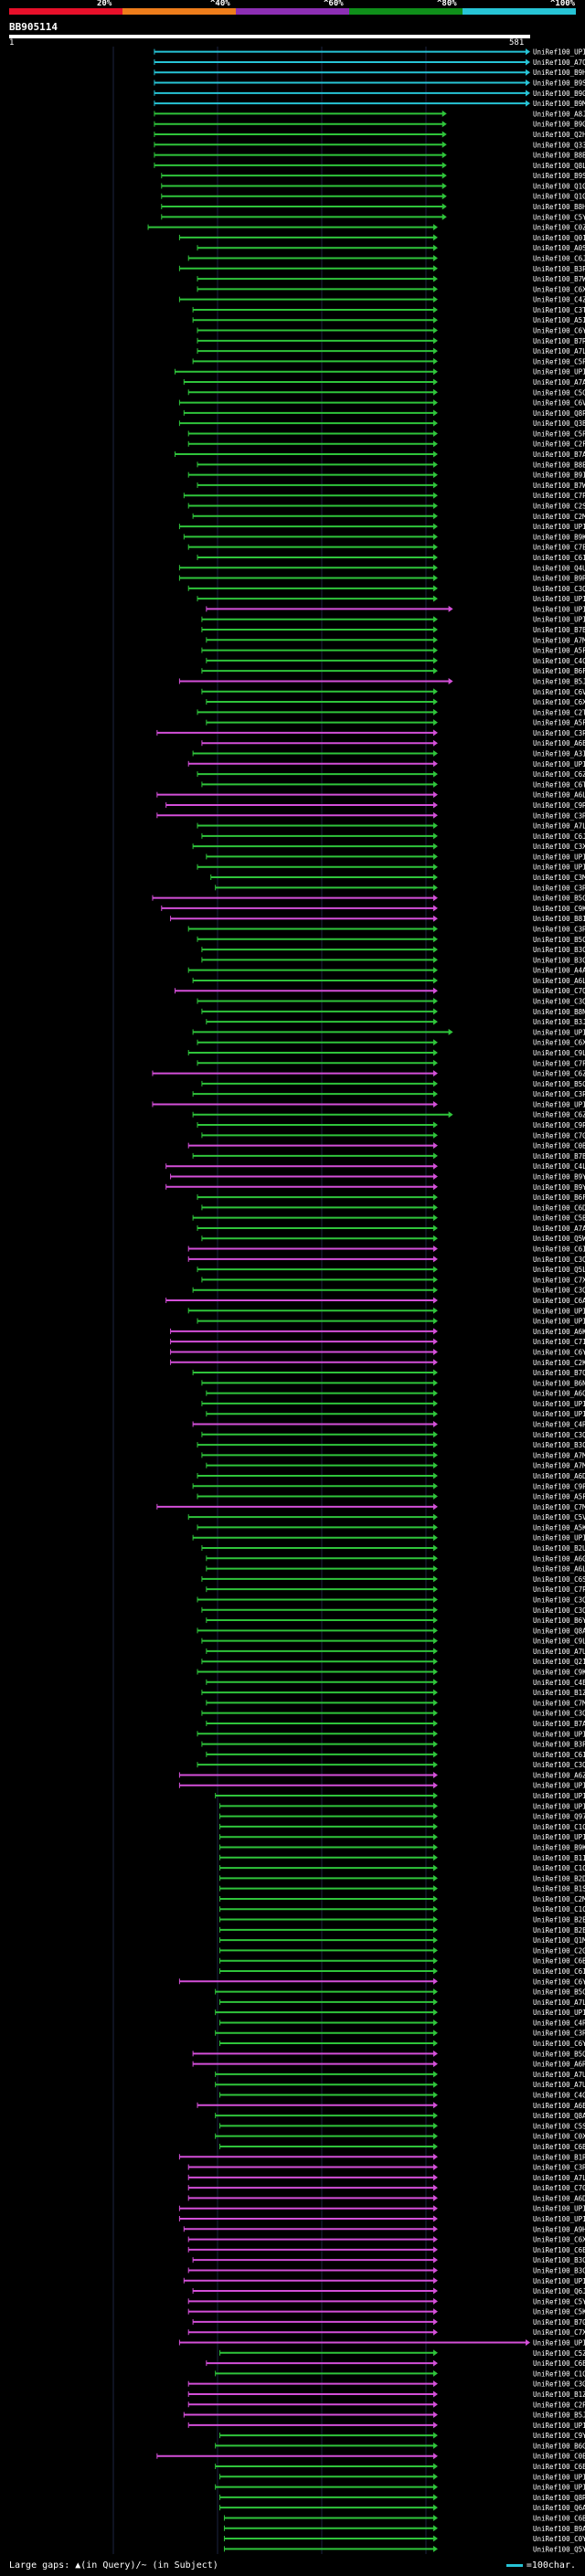 The image size is (585, 2576). What do you see at coordinates (396, 661) in the screenshot?
I see `hit-row: UniRef100_C4CSR6` at bounding box center [396, 661].